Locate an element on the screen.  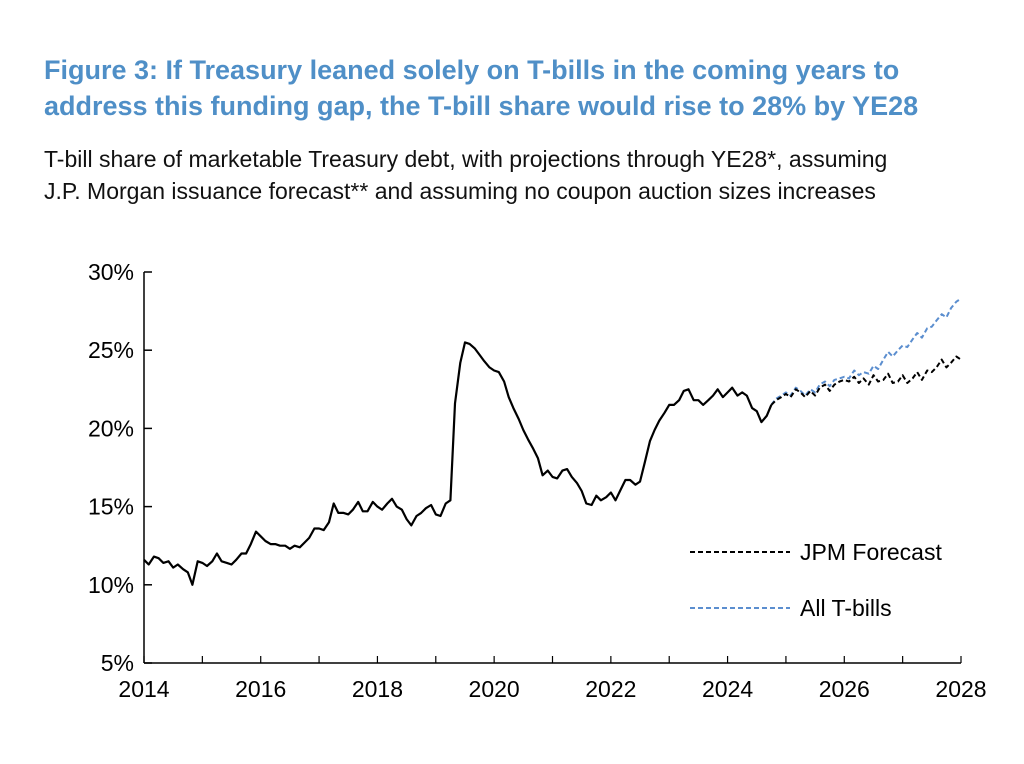
y-tick-label: 15% is located at coordinates (111, 507).